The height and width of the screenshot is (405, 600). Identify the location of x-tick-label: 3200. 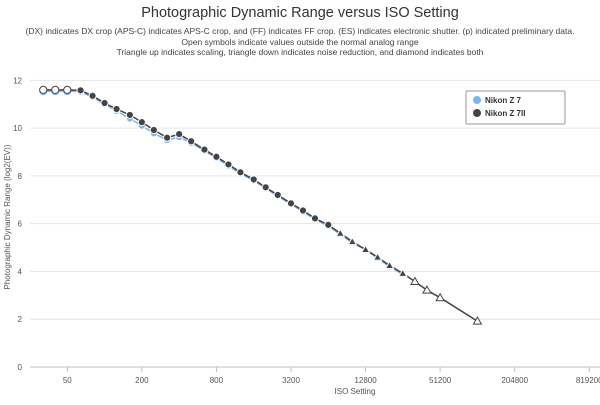
(291, 380).